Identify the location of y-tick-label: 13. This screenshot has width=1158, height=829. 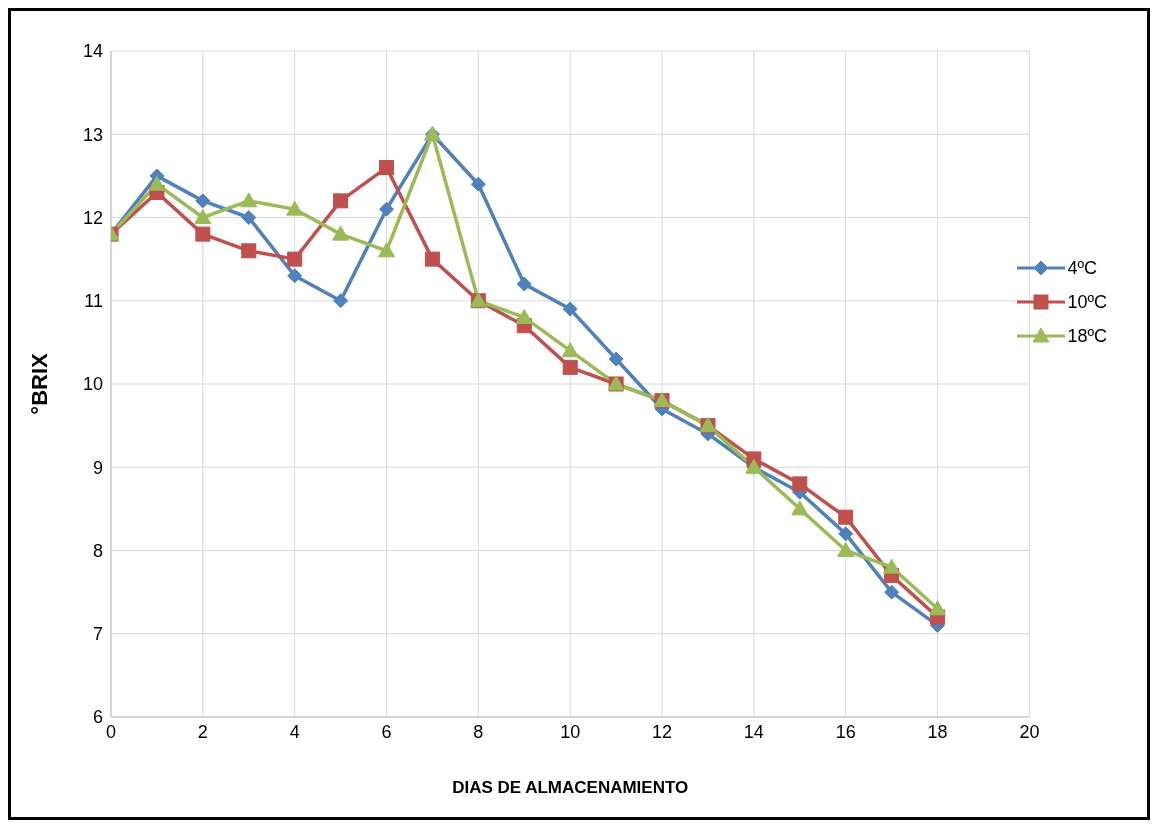
(92, 134).